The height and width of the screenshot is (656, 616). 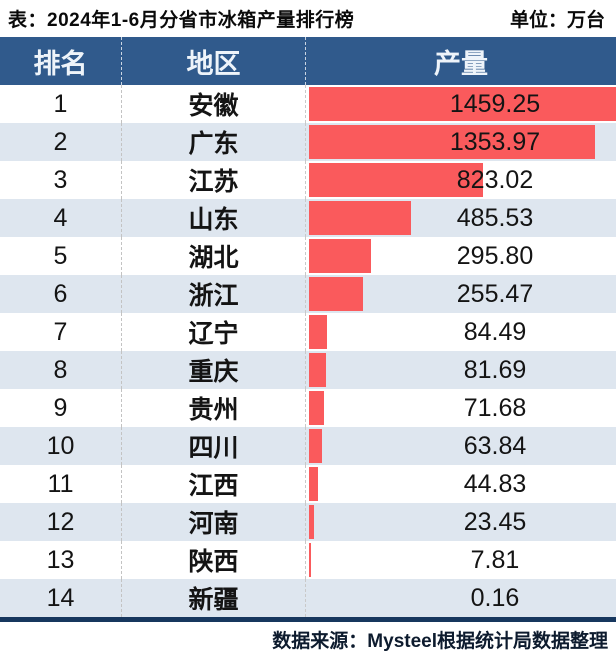 I want to click on region-cell: 山东, so click(x=213, y=218).